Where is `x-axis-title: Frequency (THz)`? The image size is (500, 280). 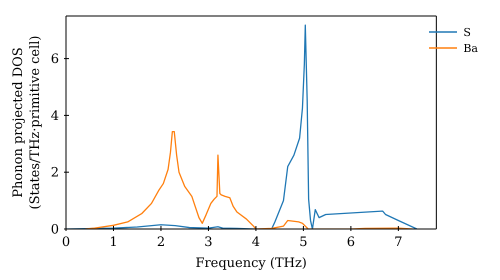
x-axis-title: Frequency (THz) is located at coordinates (251, 263).